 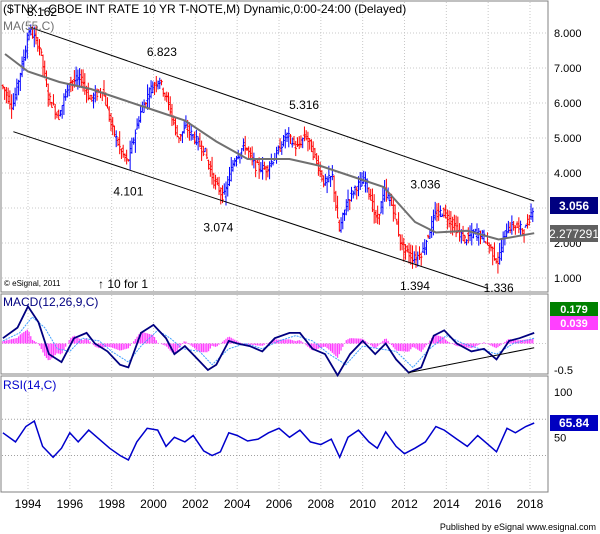 What do you see at coordinates (50, 302) in the screenshot?
I see `macd-title: MACD(12,26,9,C)` at bounding box center [50, 302].